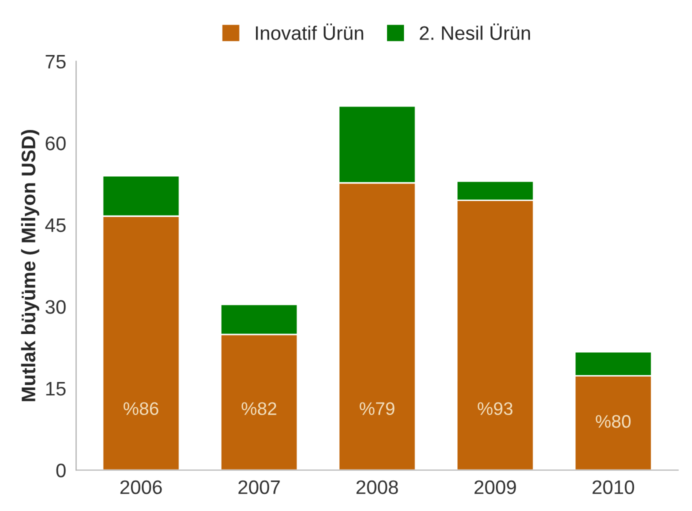 This screenshot has width=692, height=511. Describe the element at coordinates (613, 487) in the screenshot. I see `x-tick-label: 2010` at that location.